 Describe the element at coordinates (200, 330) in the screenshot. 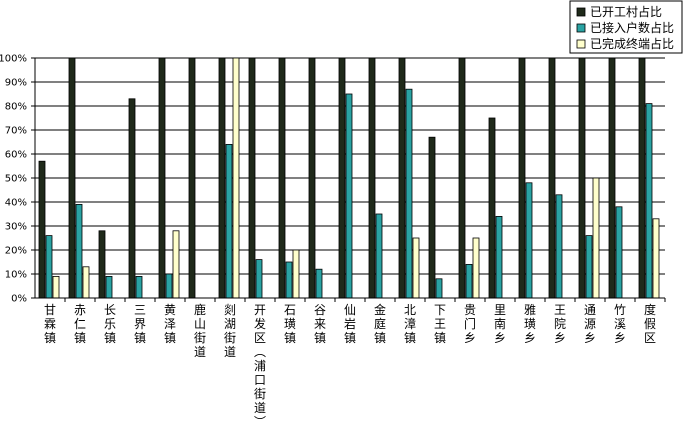

I see `category-label: 鹿山街道` at that location.